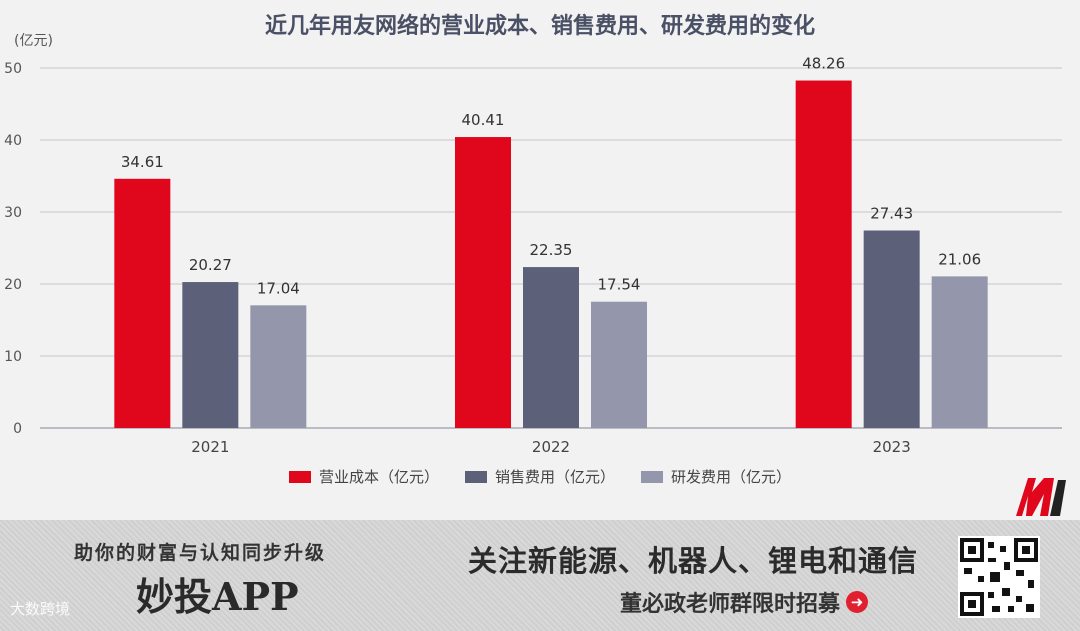 The image size is (1080, 631). Describe the element at coordinates (730, 604) in the screenshot. I see `banner-cta-label: 董必政老师群限时招募` at that location.